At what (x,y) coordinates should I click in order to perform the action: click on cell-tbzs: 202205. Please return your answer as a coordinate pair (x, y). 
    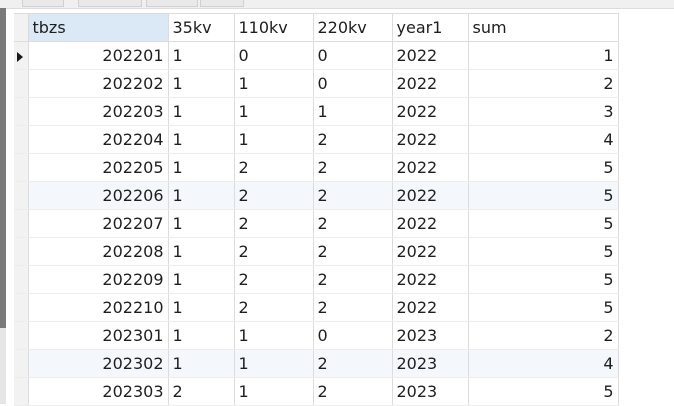
    Looking at the image, I should click on (98, 167).